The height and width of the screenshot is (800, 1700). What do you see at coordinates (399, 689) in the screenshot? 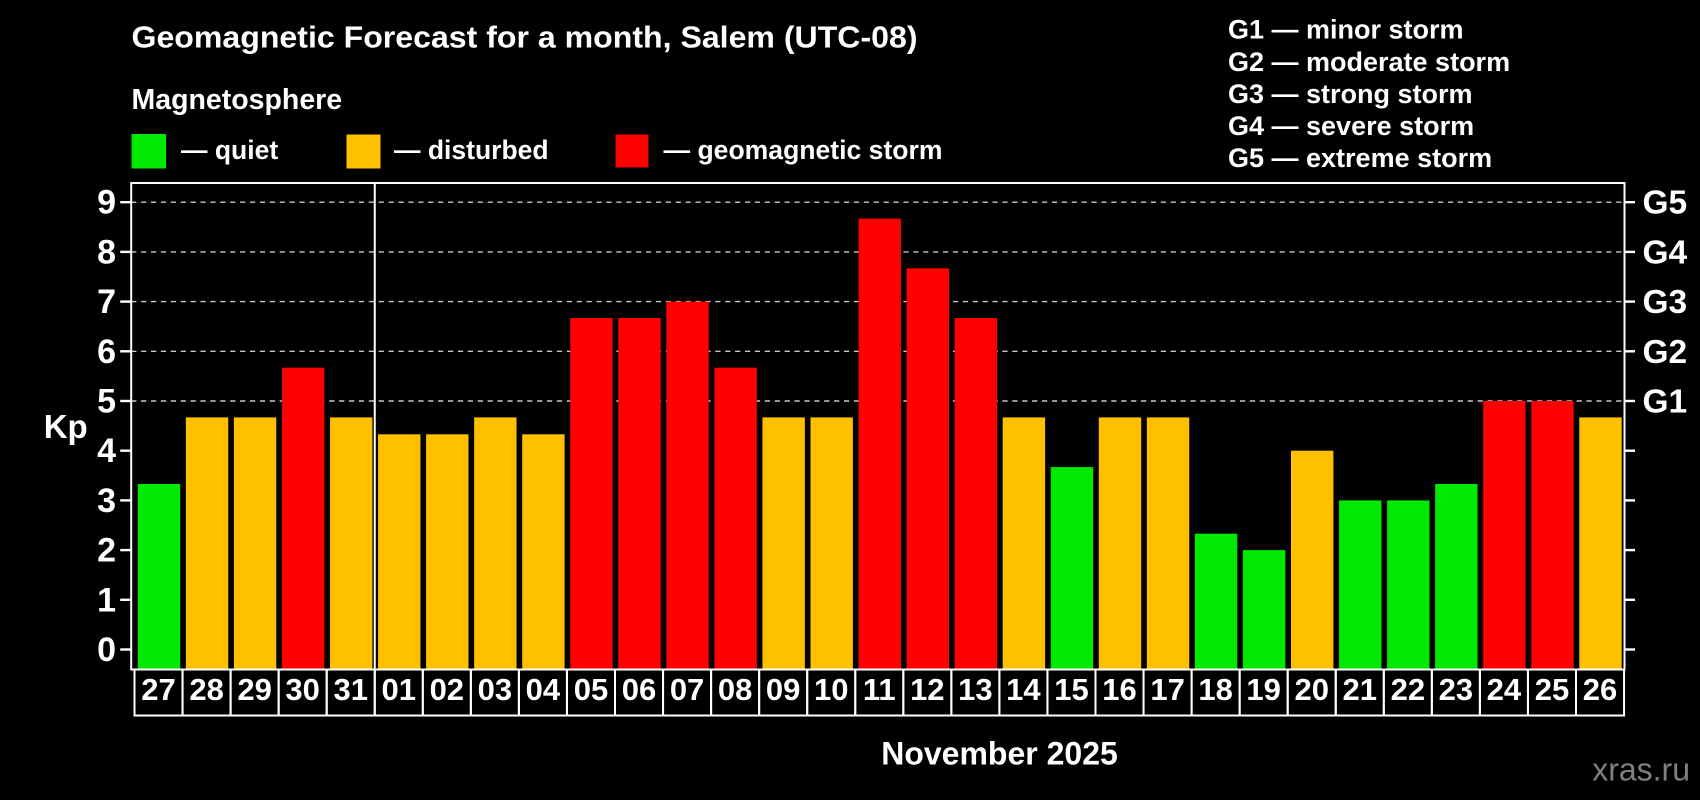
I see `svg-text: 01` at bounding box center [399, 689].